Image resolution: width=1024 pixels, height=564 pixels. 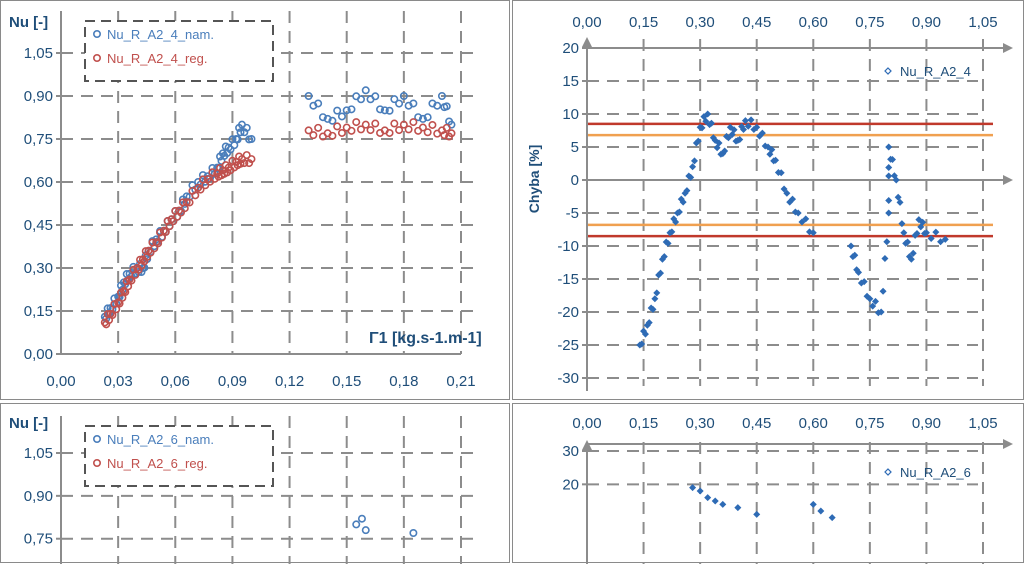 I want to click on legend-label: Nu_R_A2_6, so click(x=935, y=472).